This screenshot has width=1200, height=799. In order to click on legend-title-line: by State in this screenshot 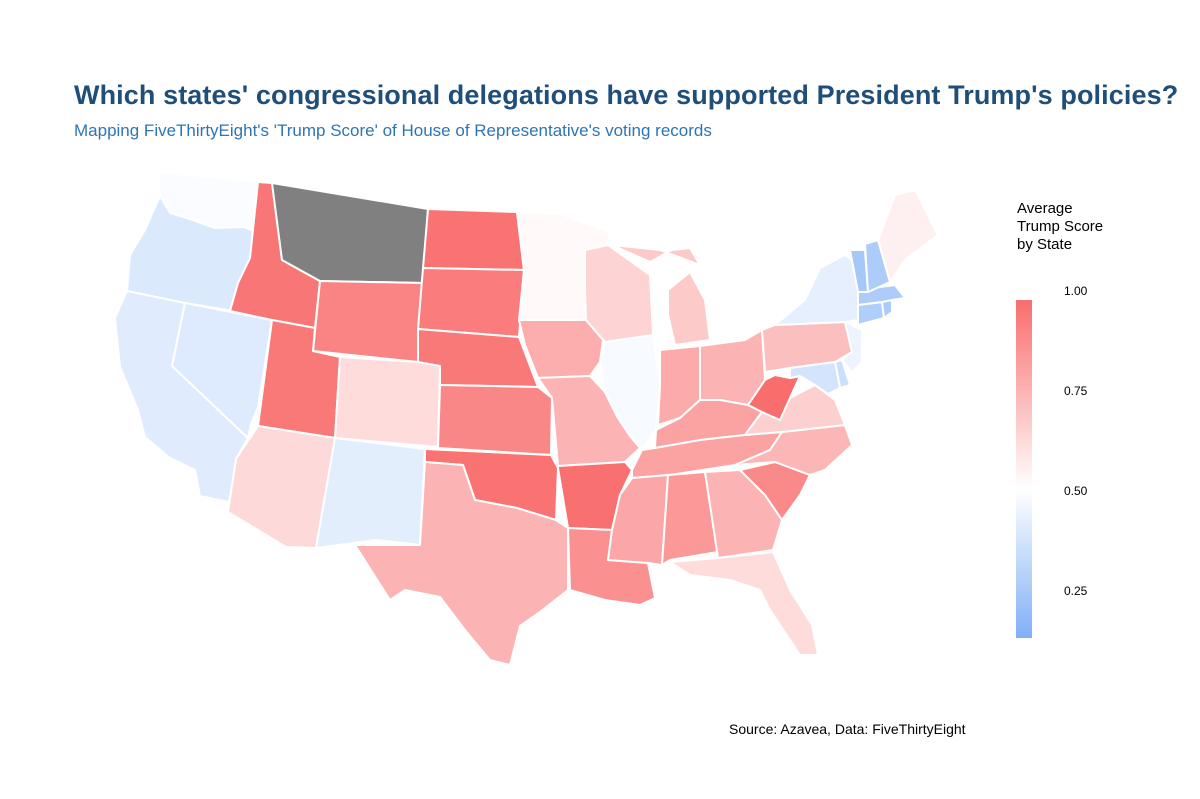, I will do `click(1045, 244)`.